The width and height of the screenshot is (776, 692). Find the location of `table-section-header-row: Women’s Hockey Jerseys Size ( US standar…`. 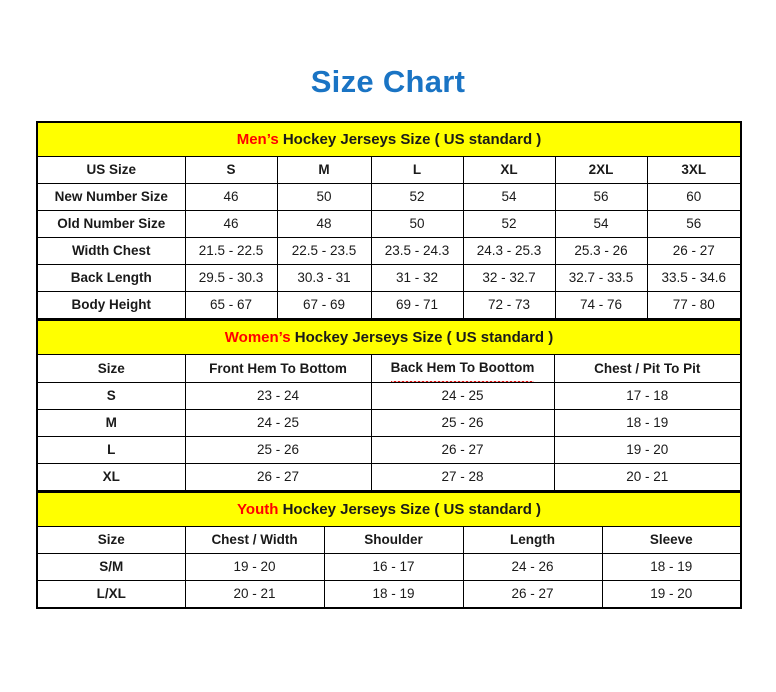

table-section-header-row: Women’s Hockey Jerseys Size ( US standar… is located at coordinates (389, 337).